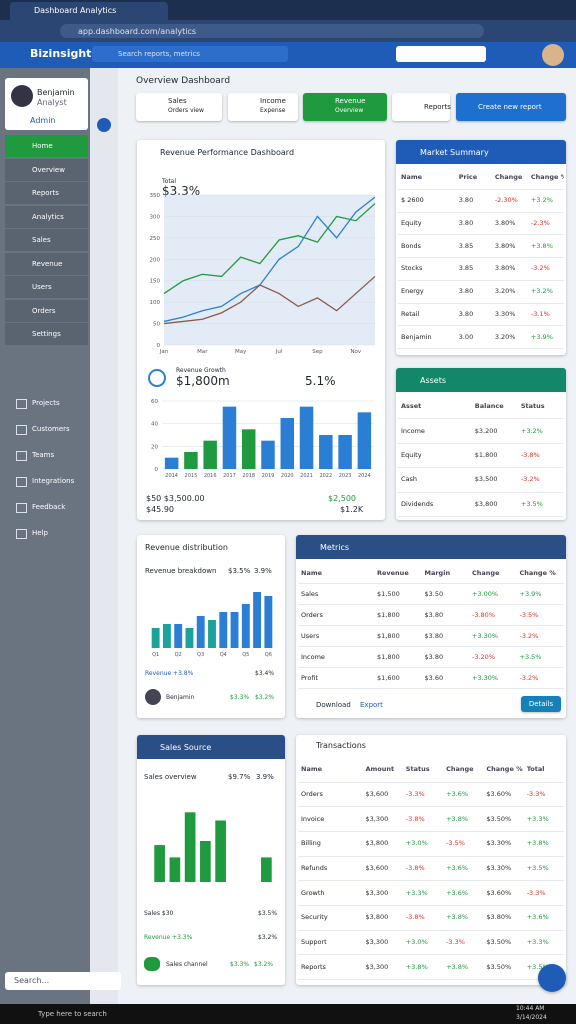 The height and width of the screenshot is (1024, 576). Describe the element at coordinates (53, 481) in the screenshot. I see `nav-label: Integrations` at that location.